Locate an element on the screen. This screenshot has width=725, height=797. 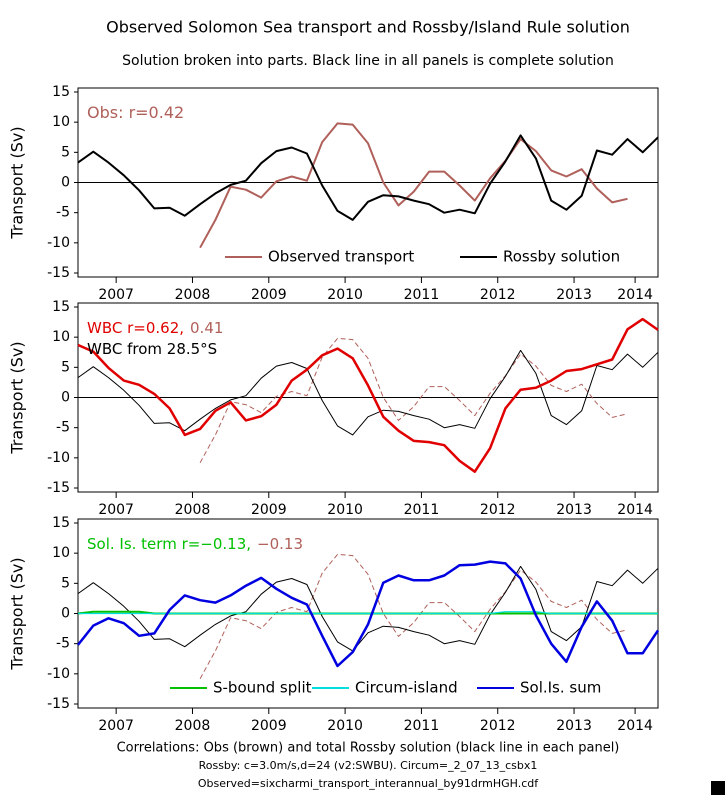
annotation-part: Obs: r=0.42 is located at coordinates (135, 112).